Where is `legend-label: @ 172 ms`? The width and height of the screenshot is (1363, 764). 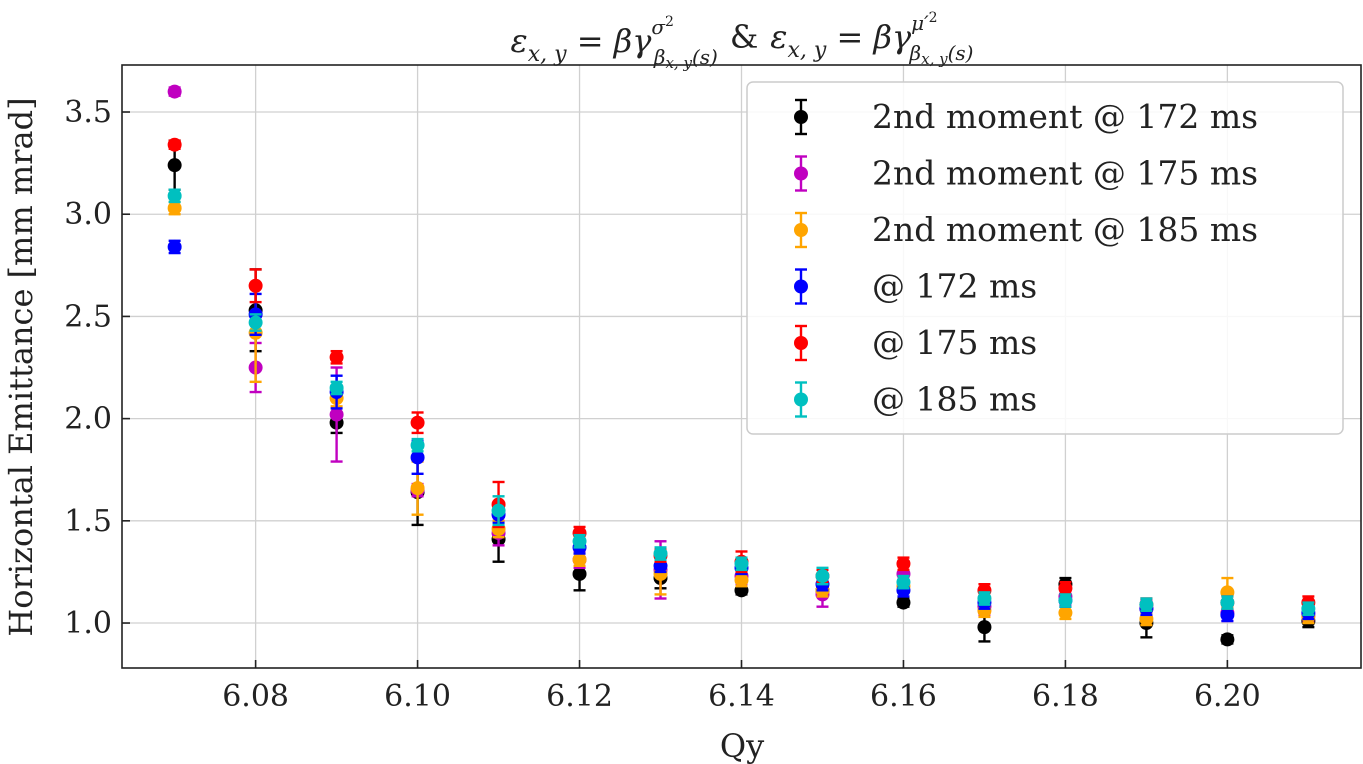
legend-label: @ 172 ms is located at coordinates (954, 286).